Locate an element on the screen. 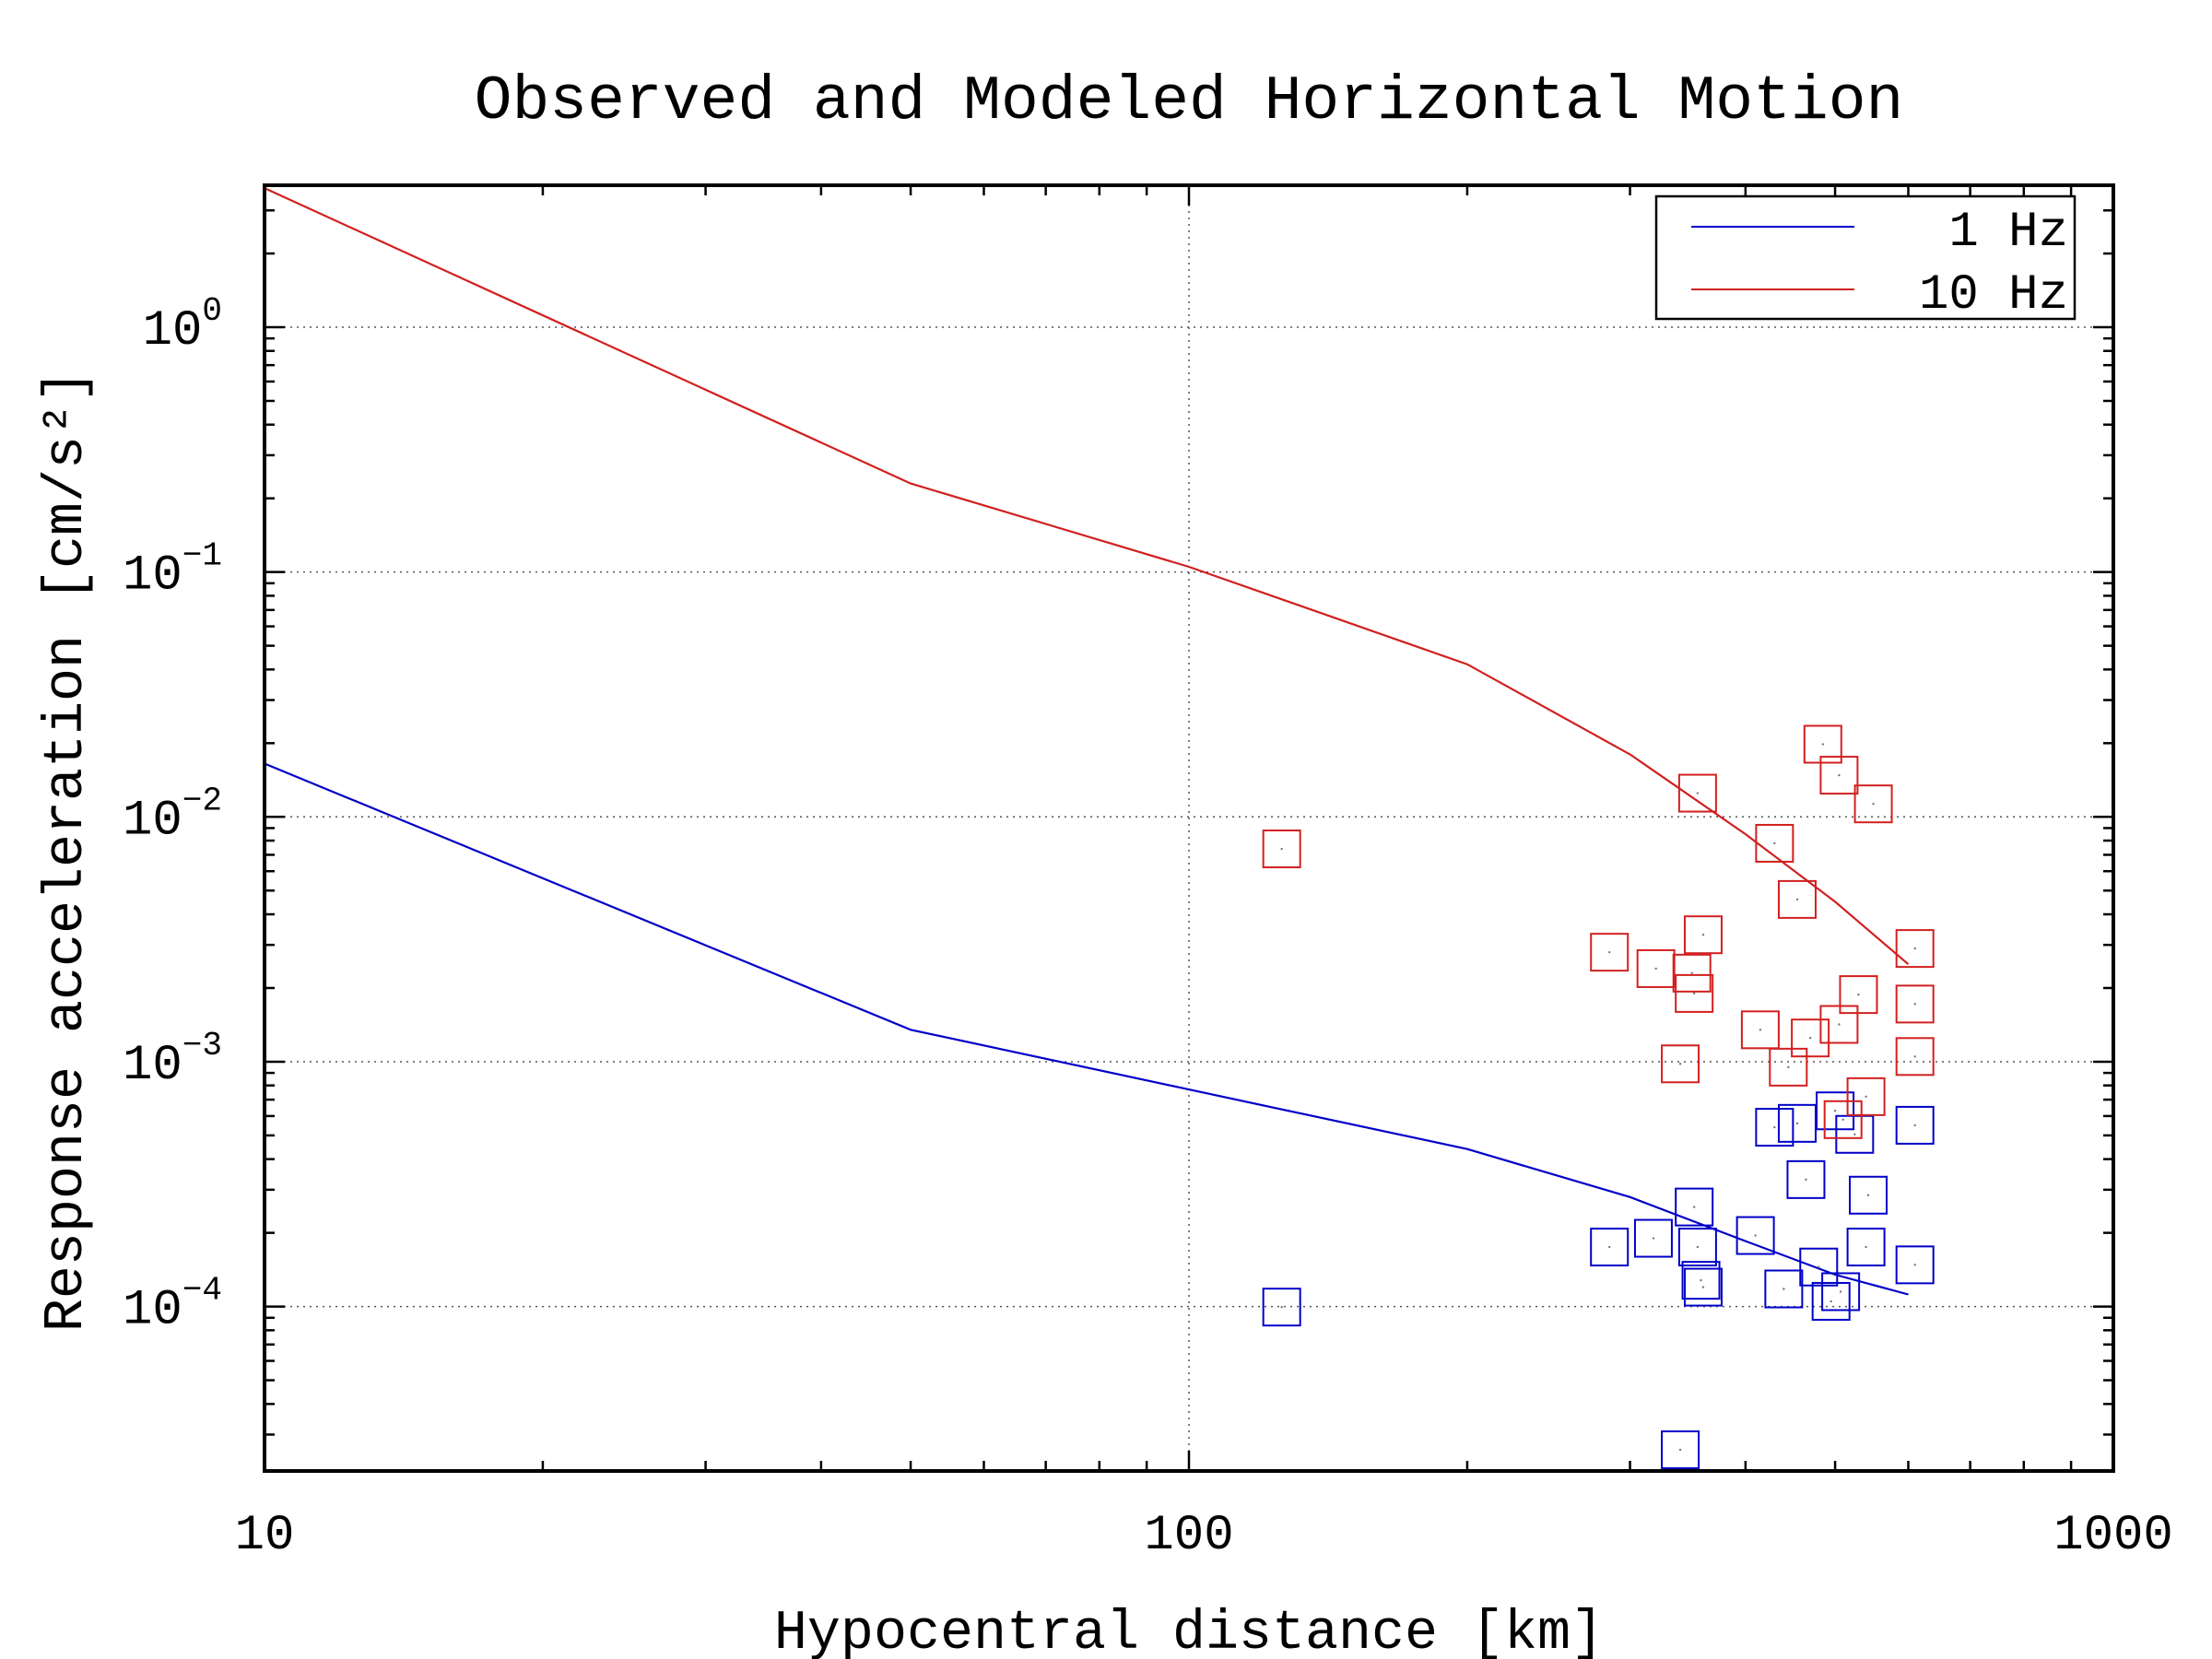 This screenshot has height=1659, width=2212. legend-label-10hz: 10 Hz is located at coordinates (1993, 295).